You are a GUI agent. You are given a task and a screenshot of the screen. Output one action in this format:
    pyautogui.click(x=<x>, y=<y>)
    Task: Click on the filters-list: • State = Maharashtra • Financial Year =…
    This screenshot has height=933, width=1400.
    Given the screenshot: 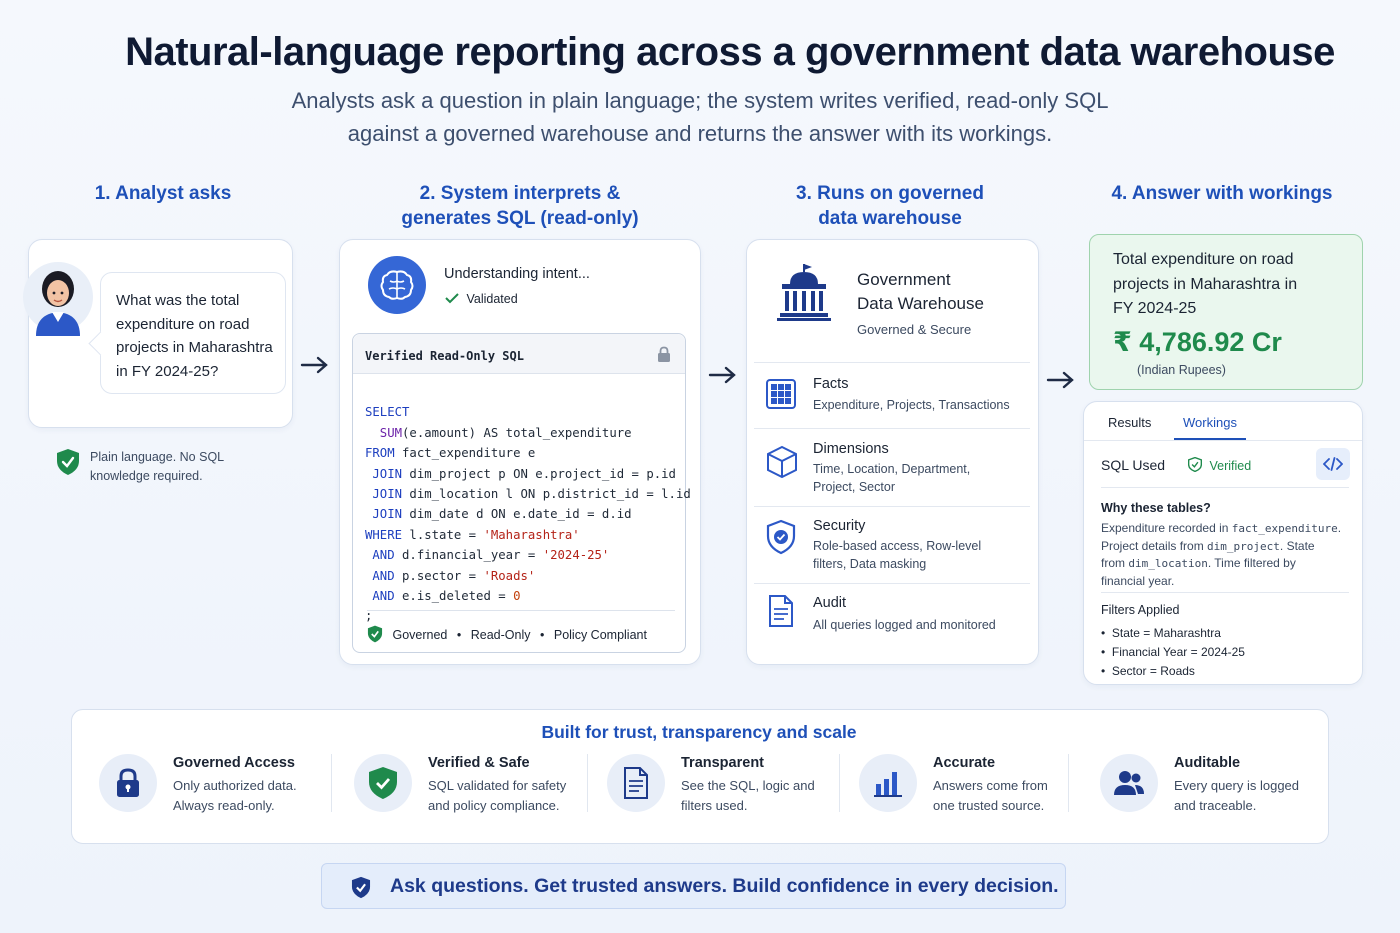 What is the action you would take?
    pyautogui.click(x=1173, y=652)
    